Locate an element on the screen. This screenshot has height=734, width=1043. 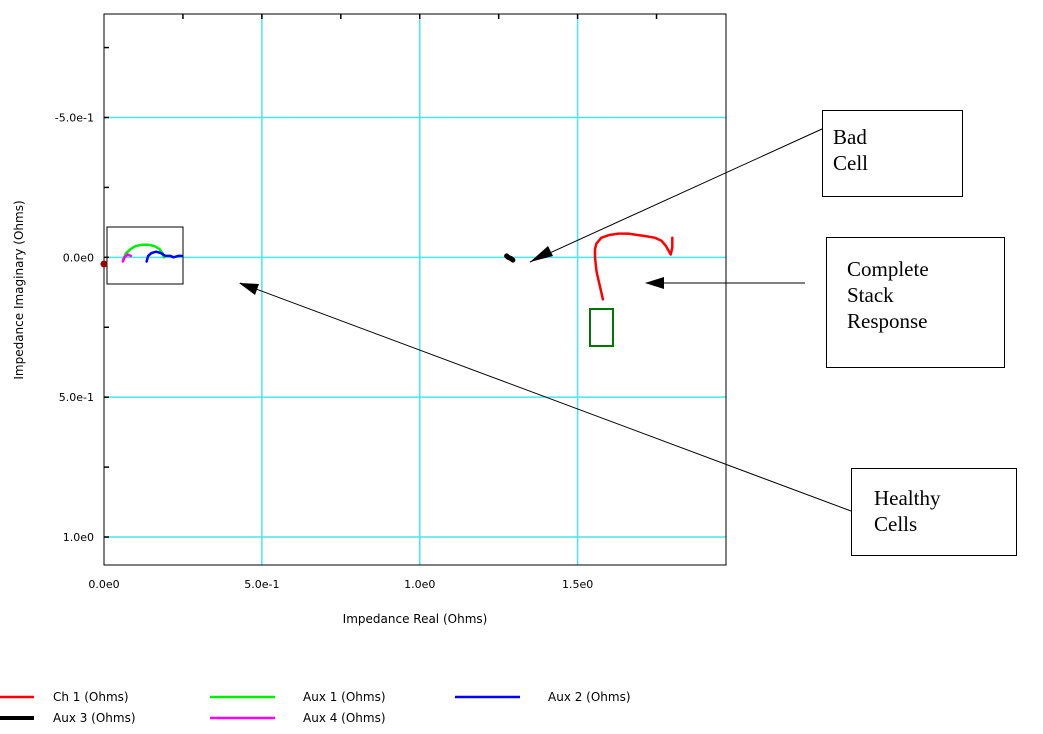
complete-stack-callout-line-3: Response is located at coordinates (887, 321).